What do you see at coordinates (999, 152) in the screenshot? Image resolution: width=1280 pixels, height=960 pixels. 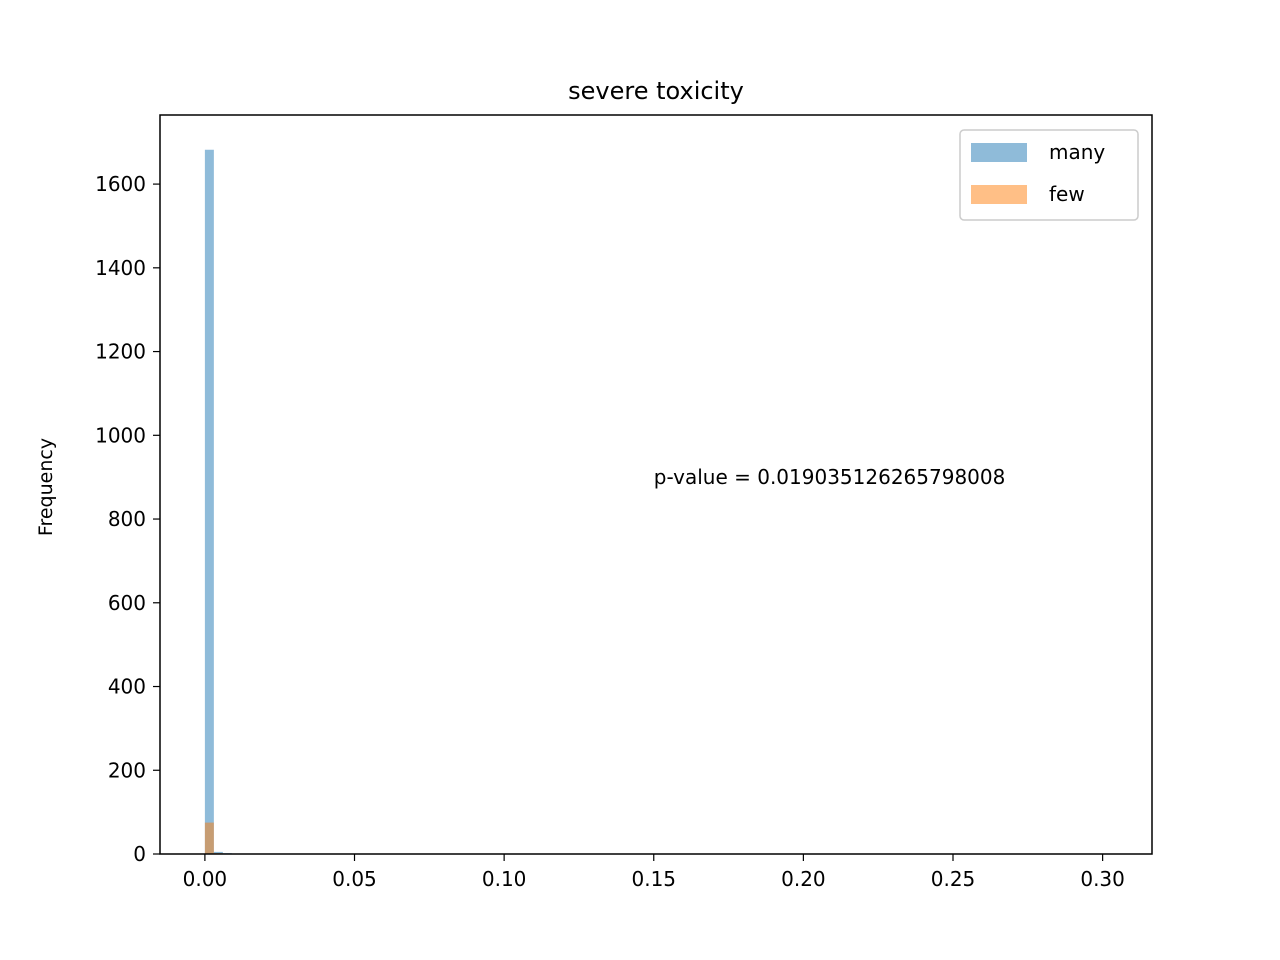 I see `legend-swatch-many` at bounding box center [999, 152].